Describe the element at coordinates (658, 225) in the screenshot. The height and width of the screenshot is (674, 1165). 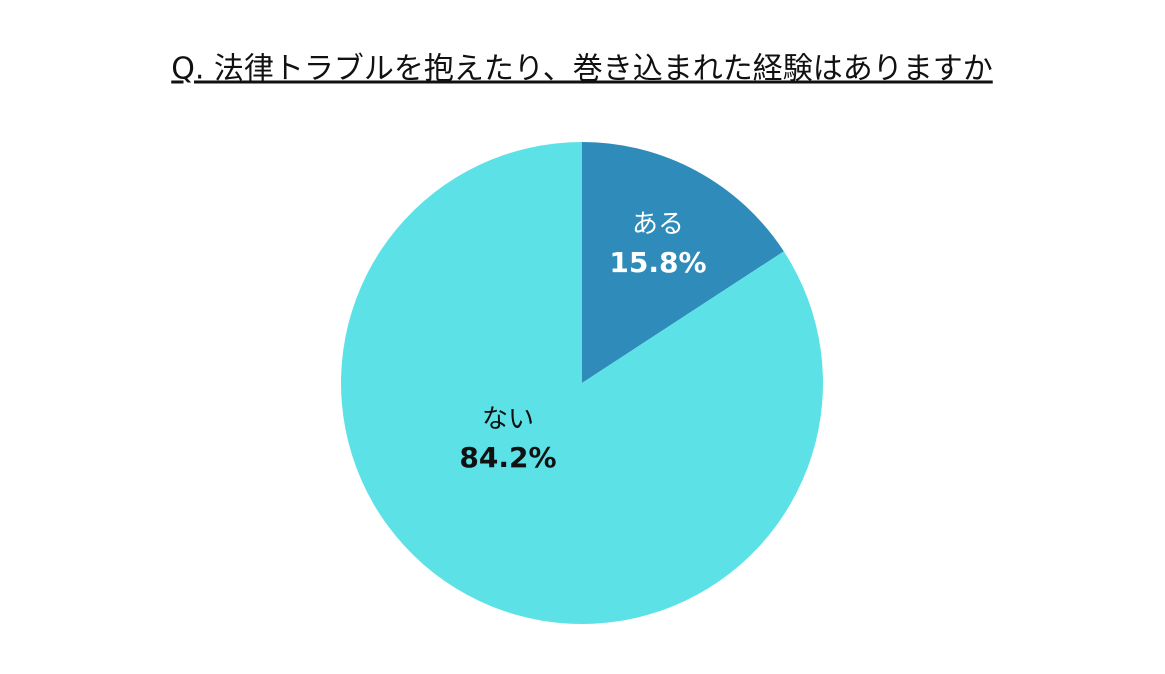
I see `slice-label: ある` at that location.